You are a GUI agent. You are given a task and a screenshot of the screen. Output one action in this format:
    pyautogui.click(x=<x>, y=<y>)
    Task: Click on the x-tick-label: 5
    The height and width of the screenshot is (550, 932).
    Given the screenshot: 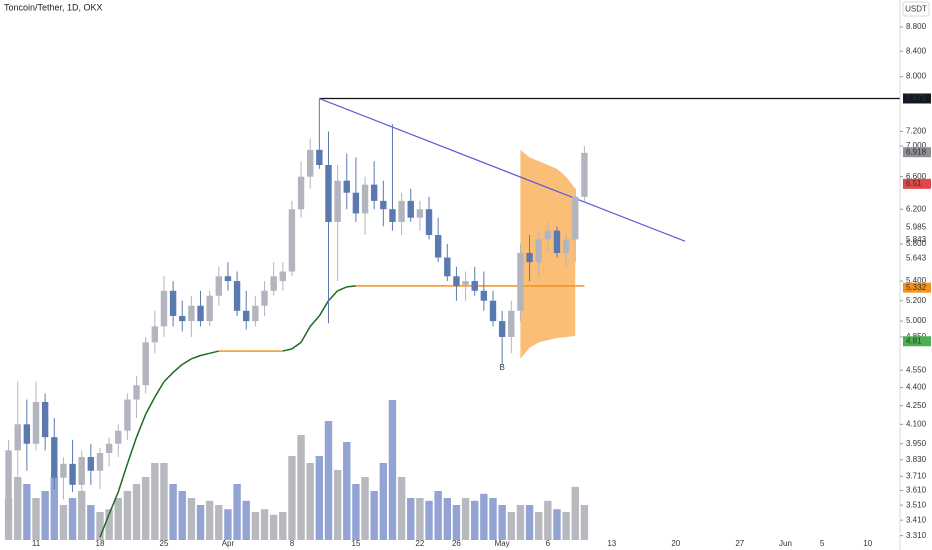 What is the action you would take?
    pyautogui.click(x=822, y=543)
    